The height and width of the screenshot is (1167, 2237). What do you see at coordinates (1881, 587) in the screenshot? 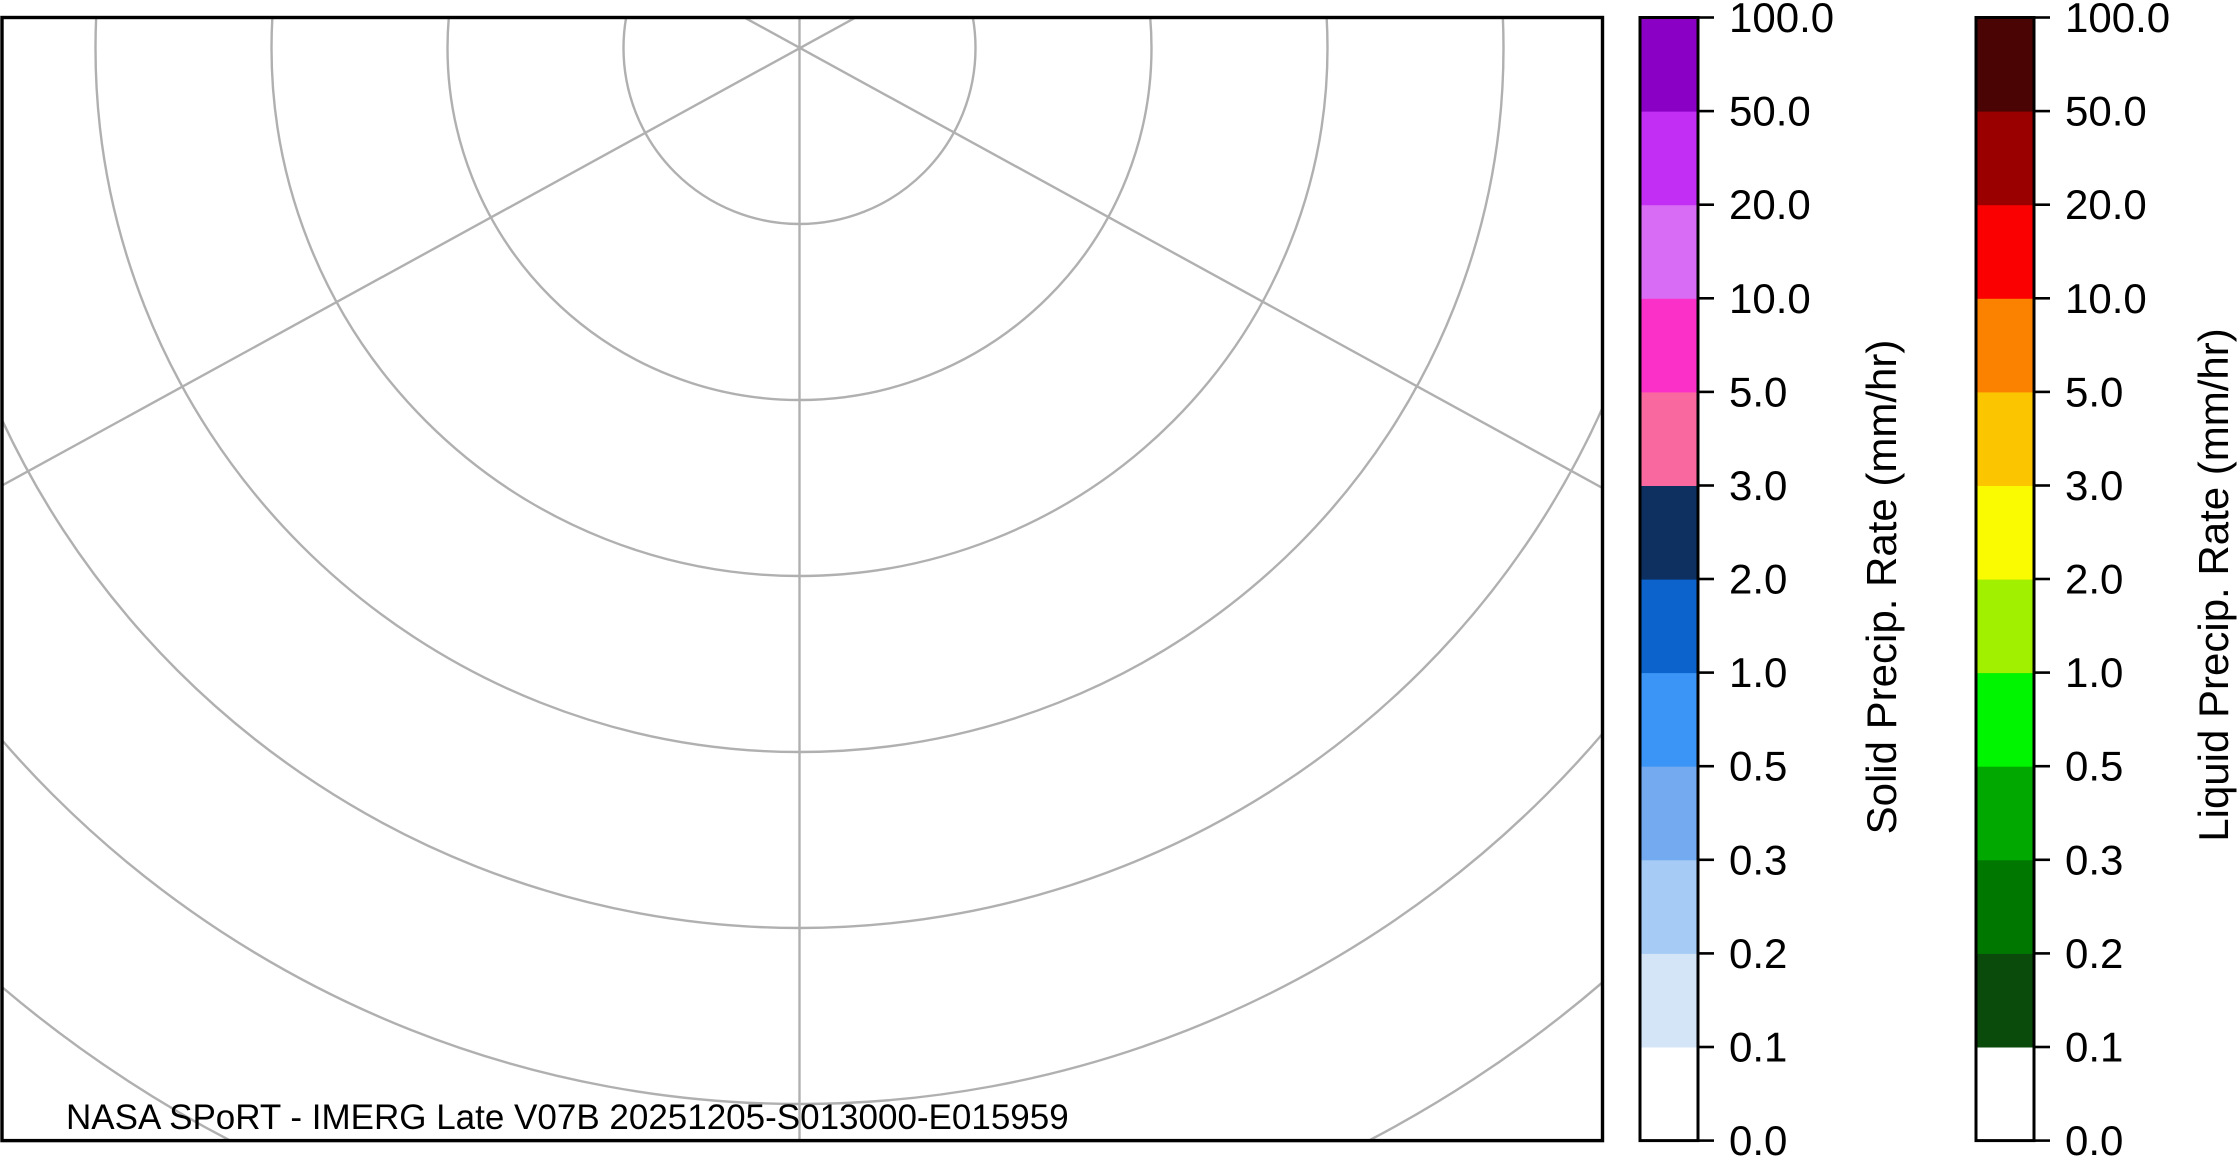
I see `svg-text: Solid Precip. Rate (mm/hr)` at bounding box center [1881, 587].